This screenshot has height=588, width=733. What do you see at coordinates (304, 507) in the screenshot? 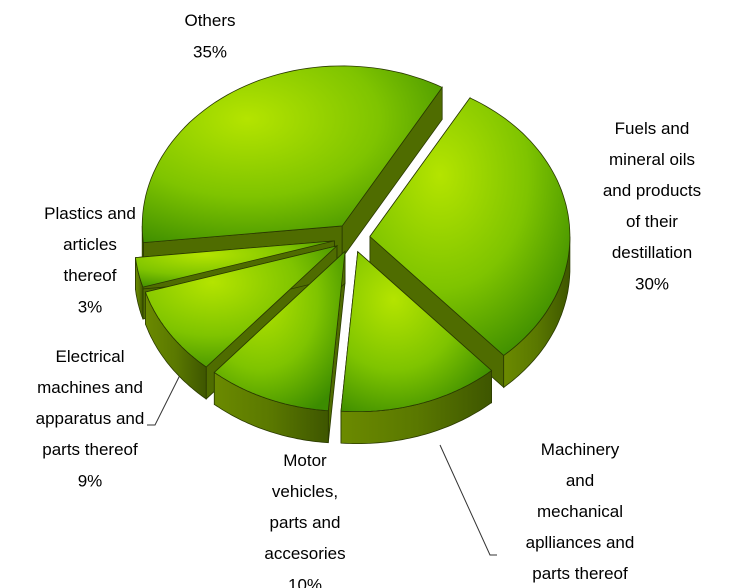
I see `slice-label: Motor vehicles, parts and accesories` at bounding box center [304, 507].